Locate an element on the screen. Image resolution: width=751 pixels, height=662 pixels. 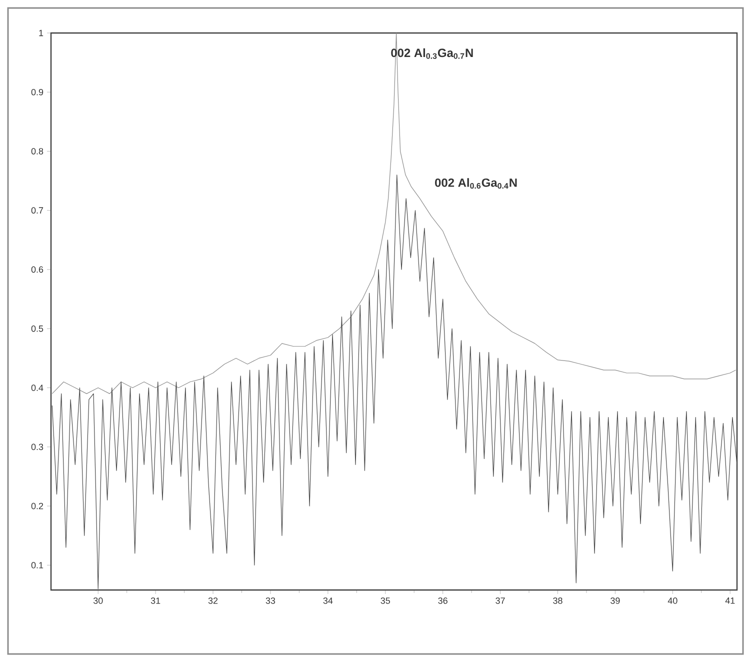
y-tick-label: 0.3 is located at coordinates (37, 447).